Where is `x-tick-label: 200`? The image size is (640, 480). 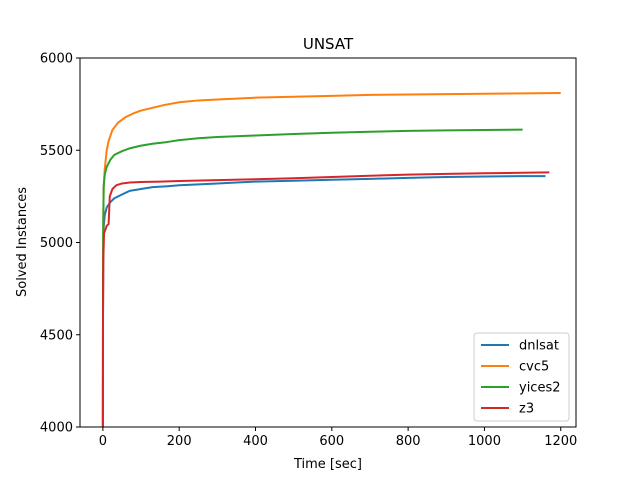 x-tick-label: 200 is located at coordinates (179, 441).